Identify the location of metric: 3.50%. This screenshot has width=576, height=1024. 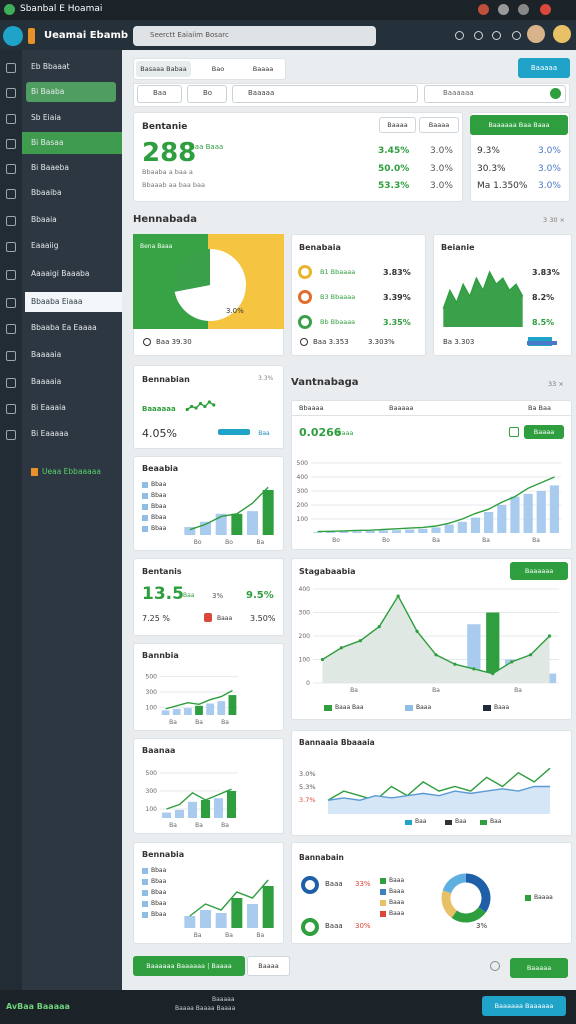
(263, 618).